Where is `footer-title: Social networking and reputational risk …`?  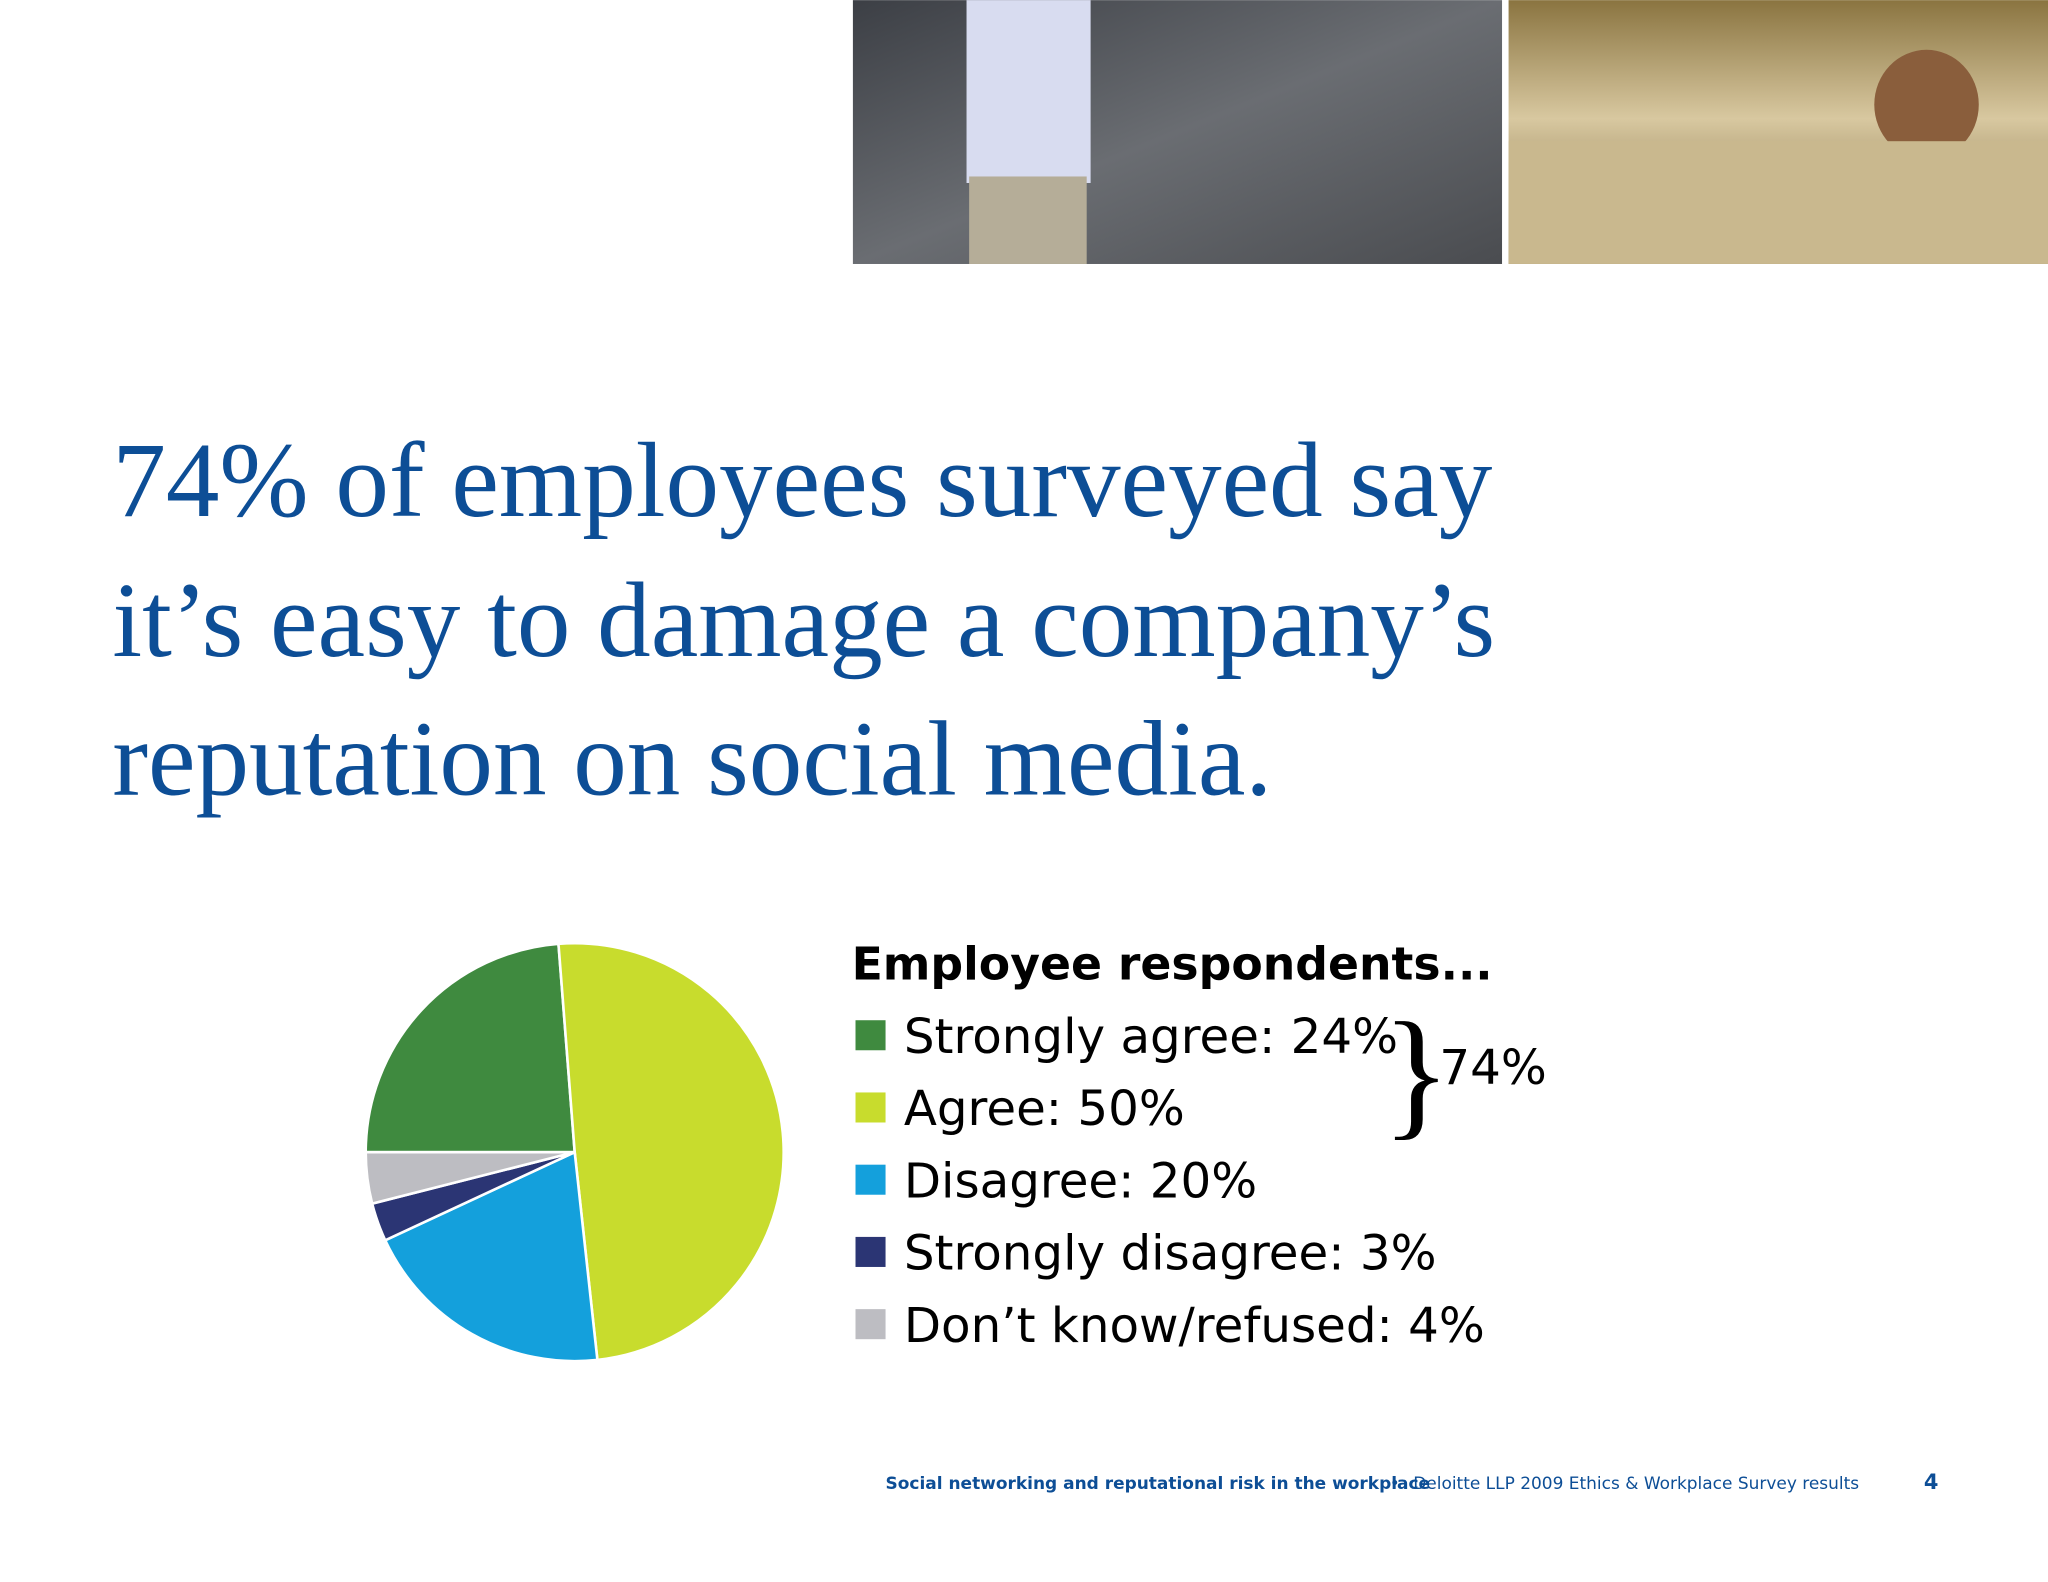
footer-title: Social networking and reputational risk … is located at coordinates (1158, 1484).